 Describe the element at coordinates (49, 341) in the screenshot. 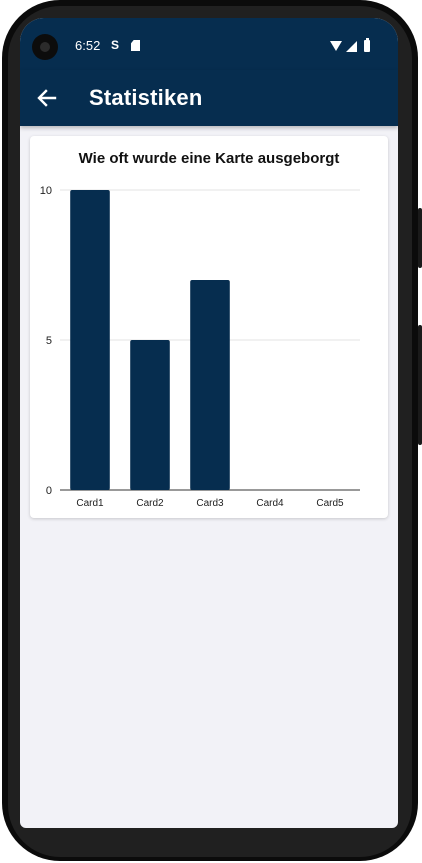

I see `y-tick-label: 5` at that location.